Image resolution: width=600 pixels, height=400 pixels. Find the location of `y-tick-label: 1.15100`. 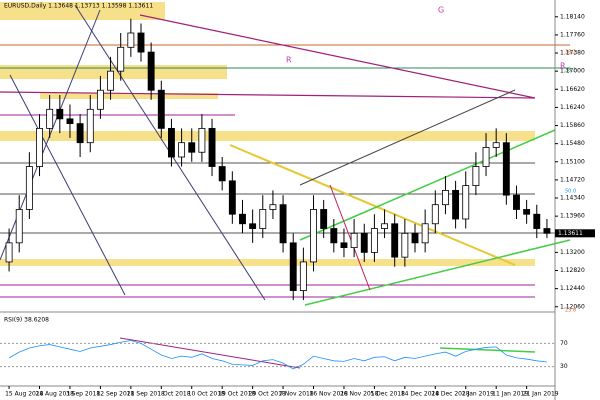

y-tick-label: 1.15100 is located at coordinates (572, 161).